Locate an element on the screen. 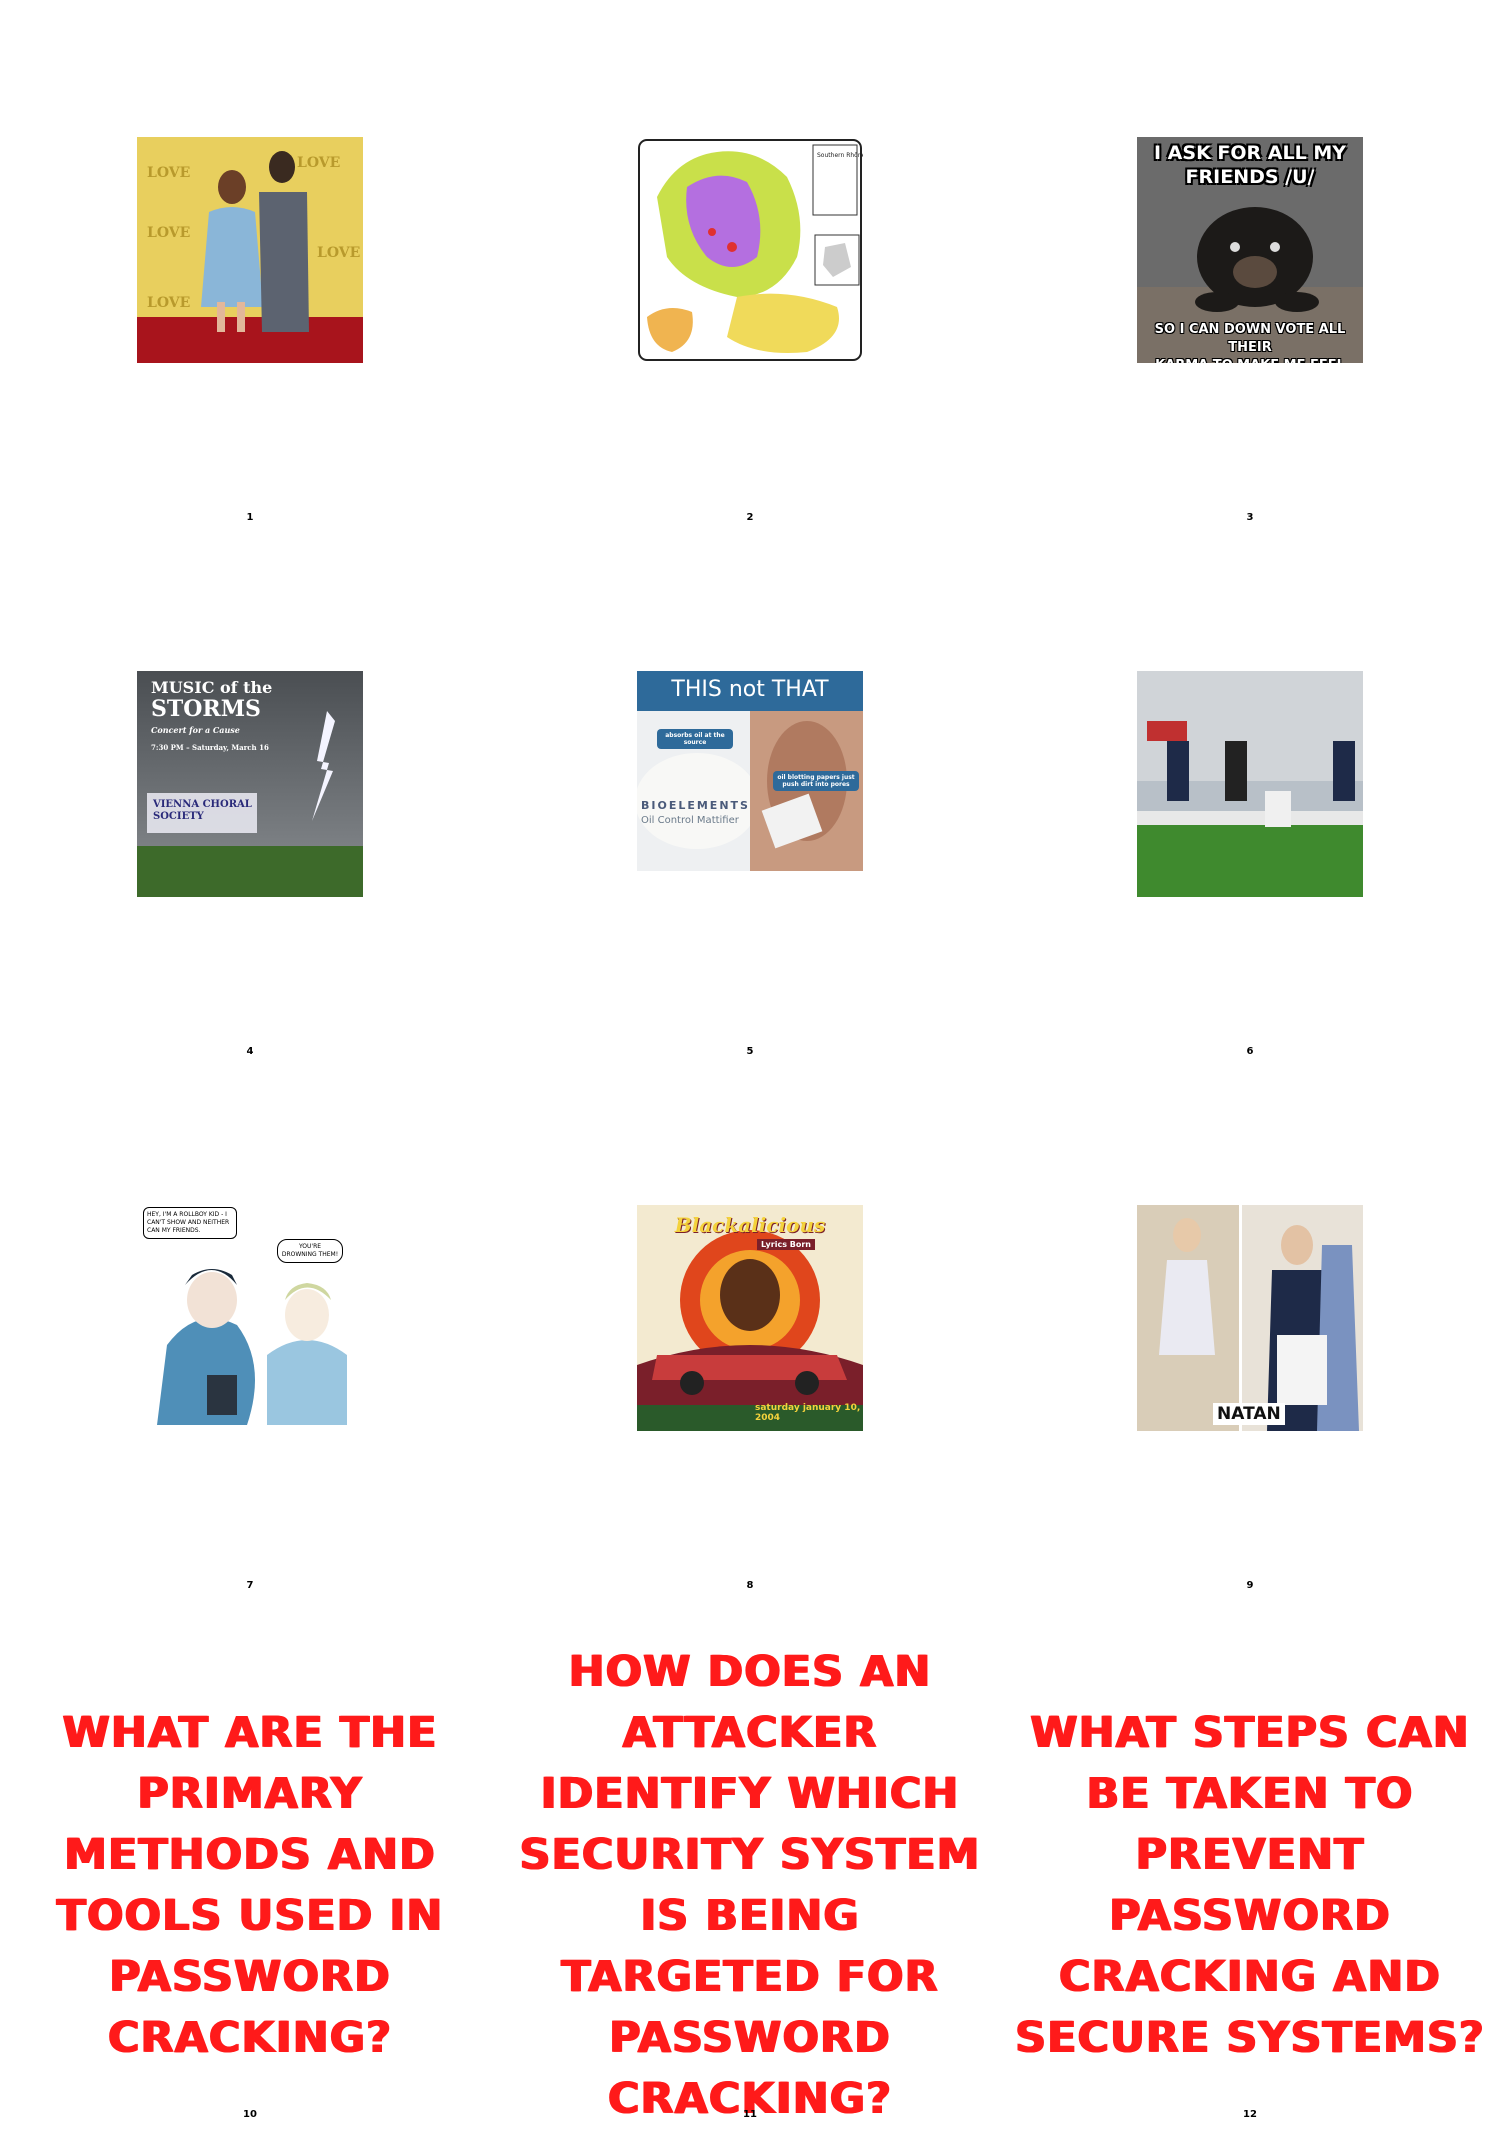 This screenshot has width=1500, height=2130. cell-number: 5 is located at coordinates (750, 1051).